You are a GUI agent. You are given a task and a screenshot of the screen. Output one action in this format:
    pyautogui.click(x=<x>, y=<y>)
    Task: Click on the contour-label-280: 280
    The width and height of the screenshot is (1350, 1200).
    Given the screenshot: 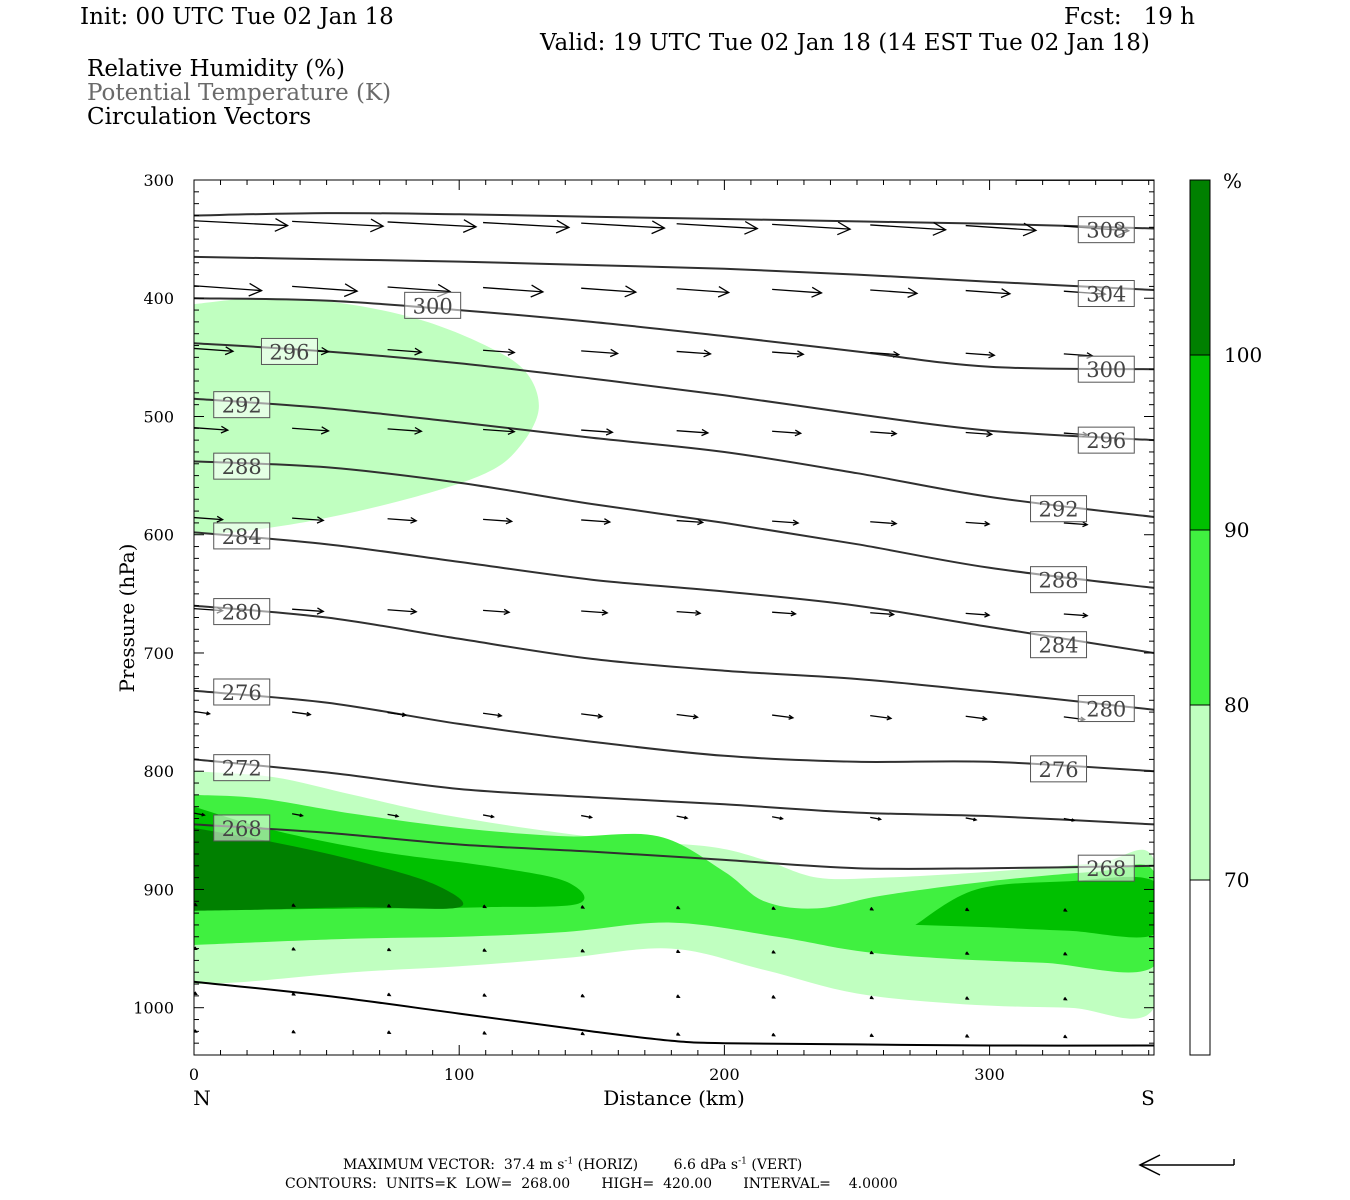 What is the action you would take?
    pyautogui.click(x=1106, y=709)
    